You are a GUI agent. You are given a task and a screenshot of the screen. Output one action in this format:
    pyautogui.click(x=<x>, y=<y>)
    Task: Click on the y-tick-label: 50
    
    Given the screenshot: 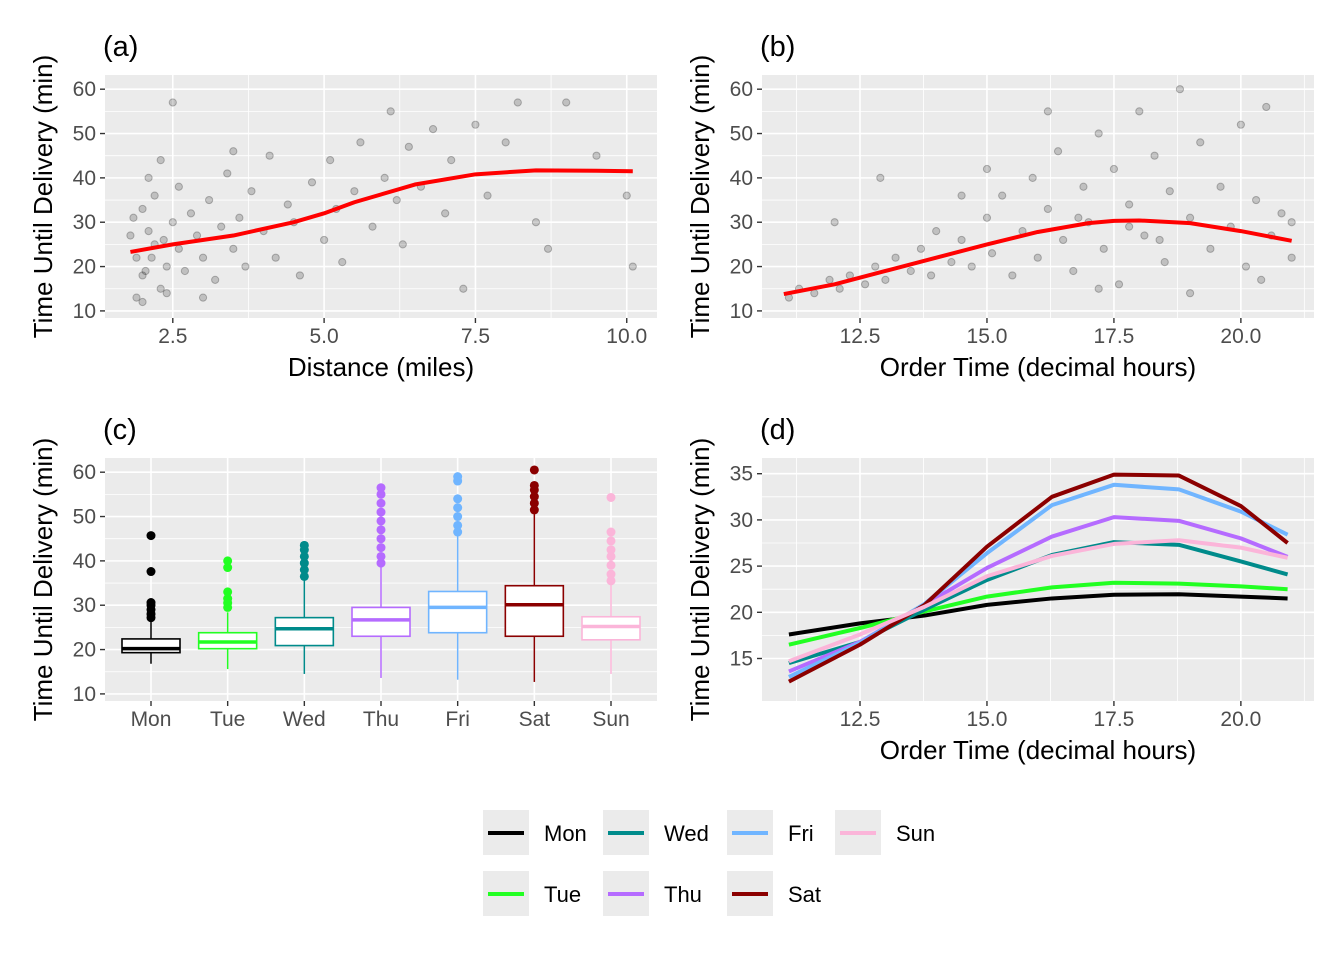 What is the action you would take?
    pyautogui.click(x=741, y=134)
    